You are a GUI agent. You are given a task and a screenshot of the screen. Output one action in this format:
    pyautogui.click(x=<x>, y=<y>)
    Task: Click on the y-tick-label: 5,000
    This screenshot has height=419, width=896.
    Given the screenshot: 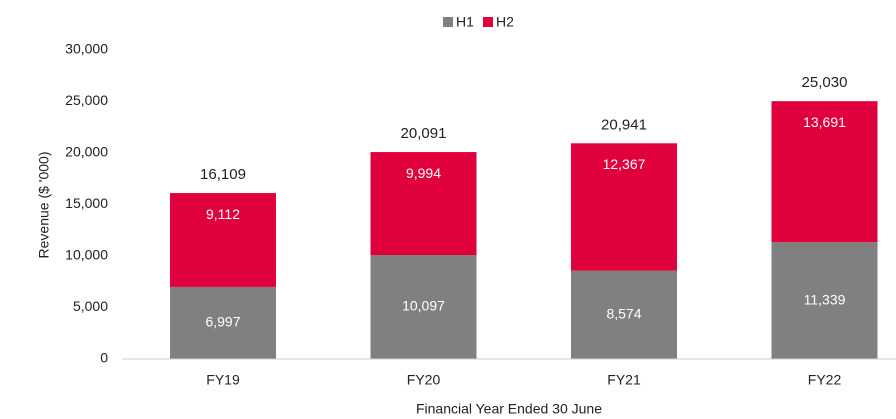 What is the action you would take?
    pyautogui.click(x=90, y=306)
    